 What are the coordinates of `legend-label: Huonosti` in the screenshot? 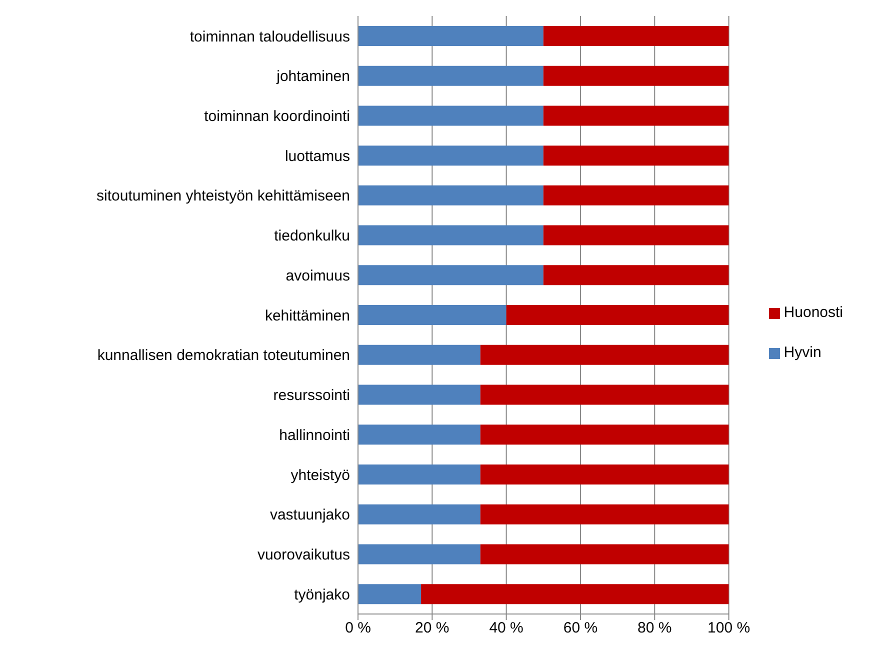 It's located at (813, 312).